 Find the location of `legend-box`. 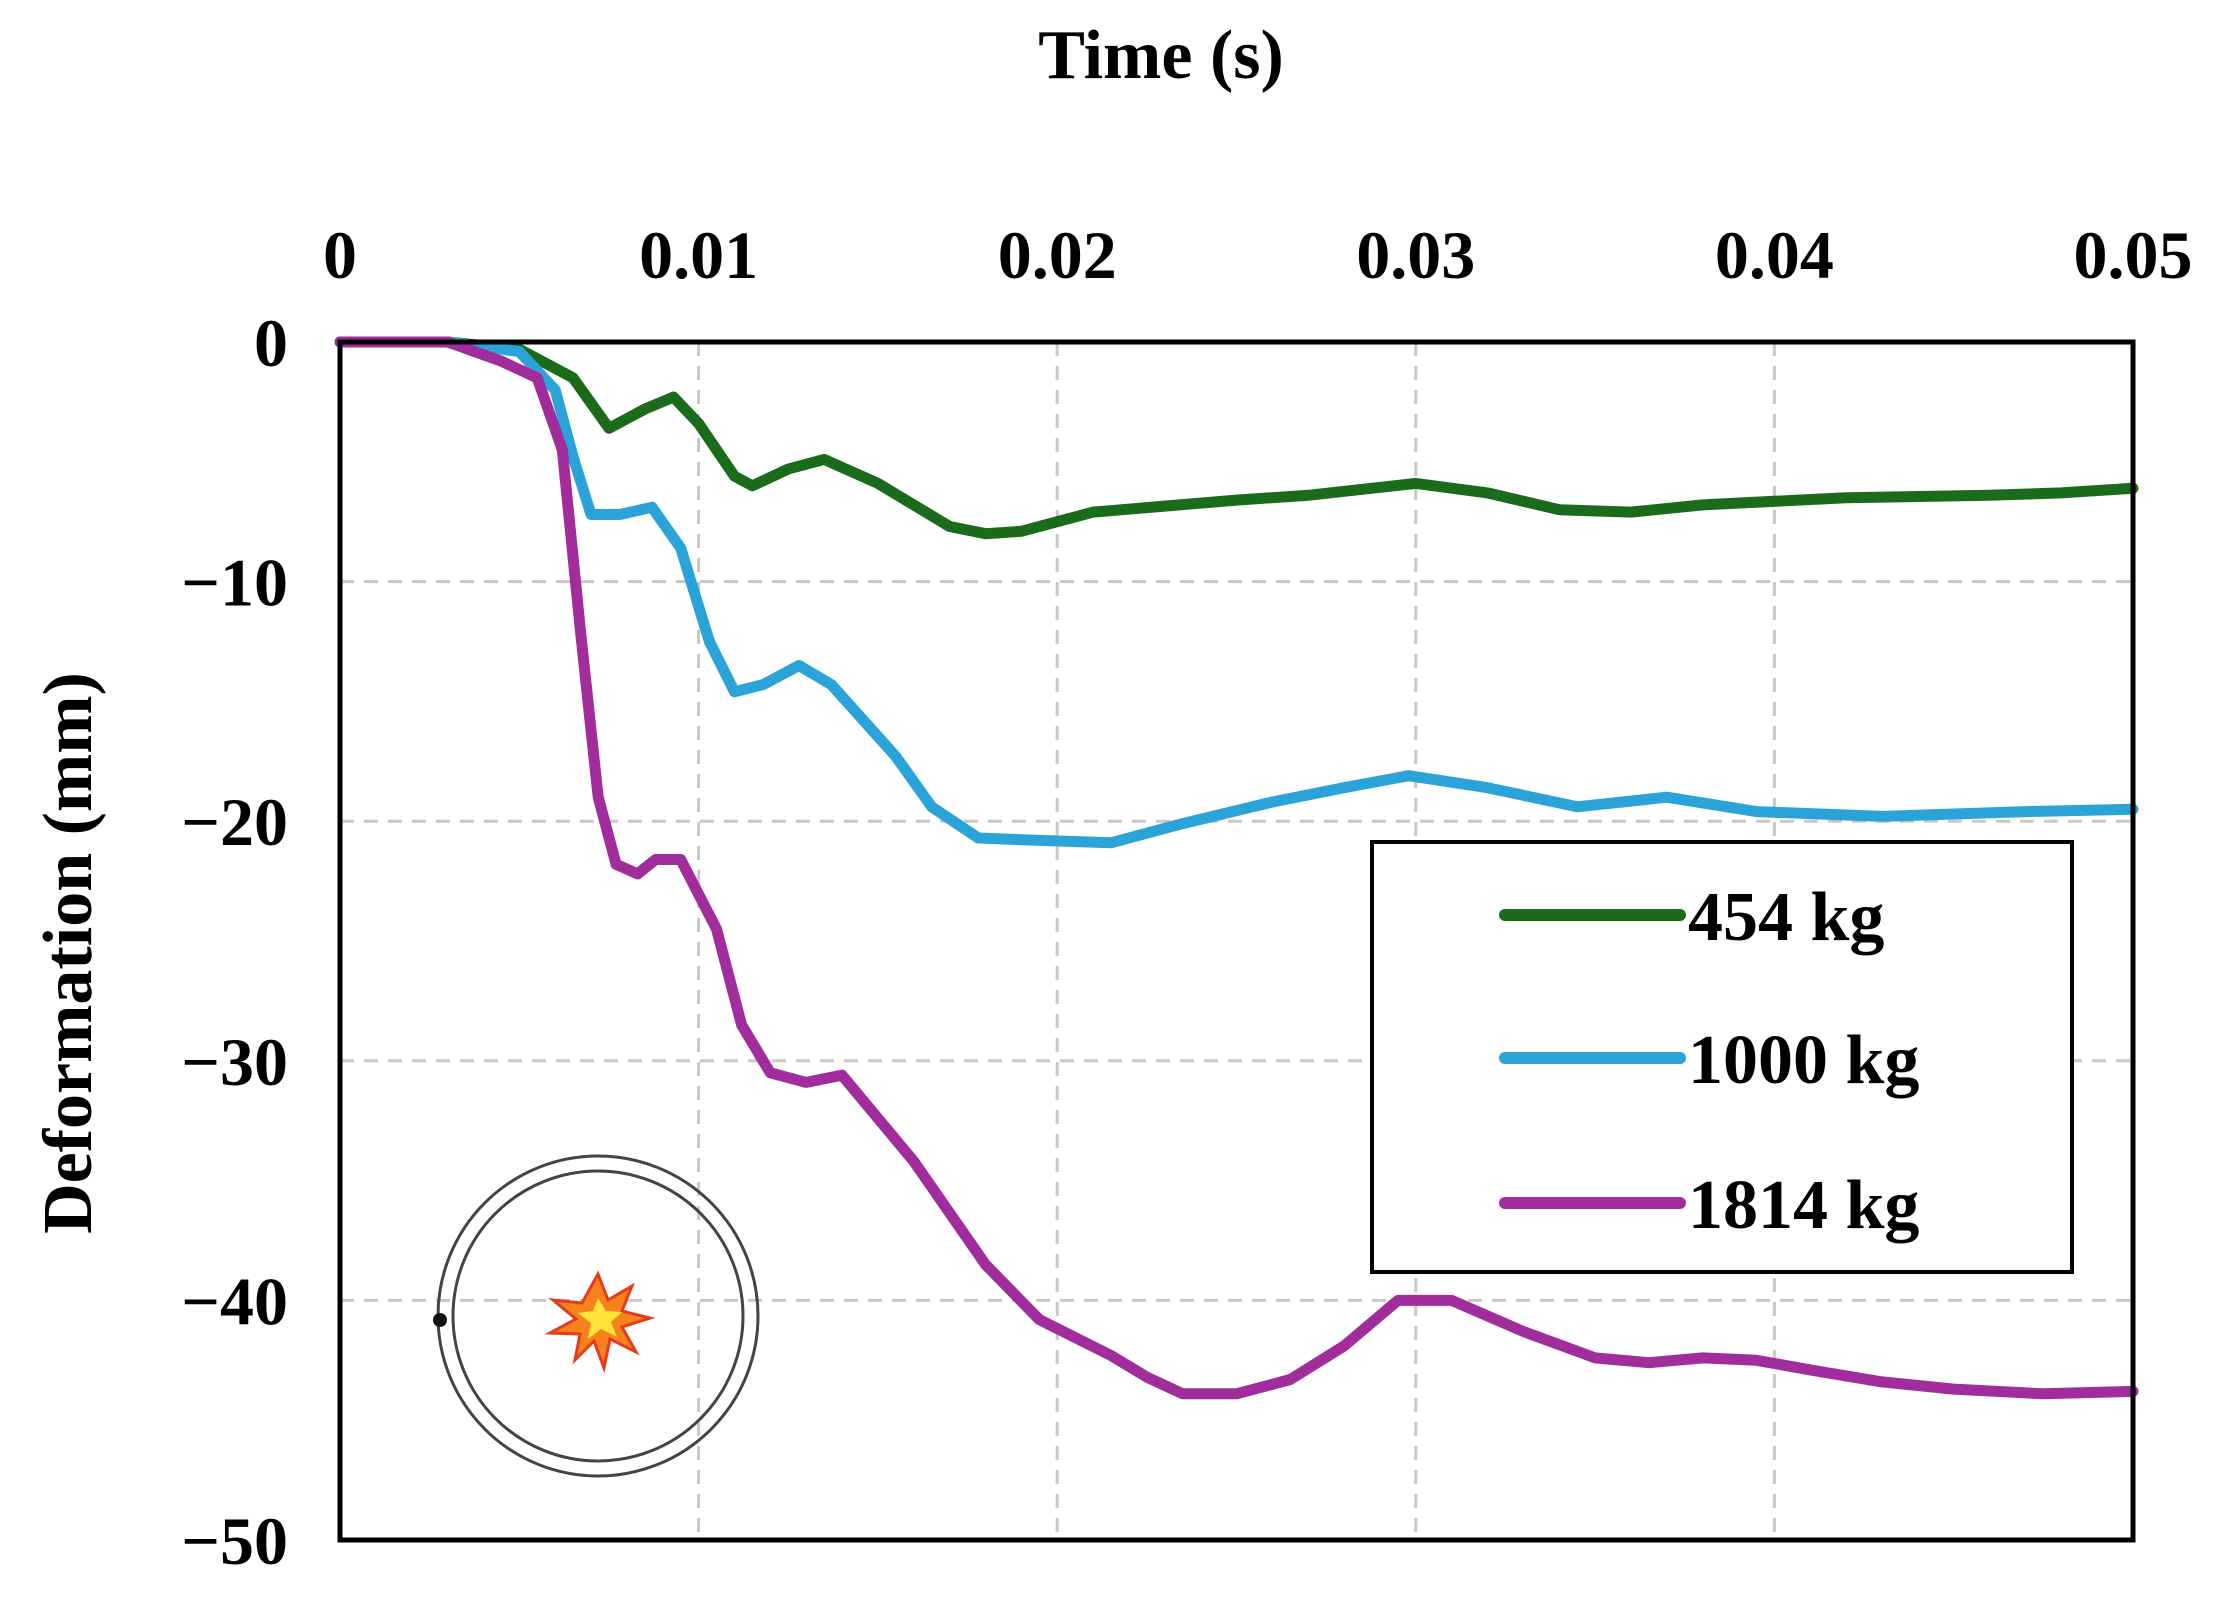

legend-box is located at coordinates (1722, 1057).